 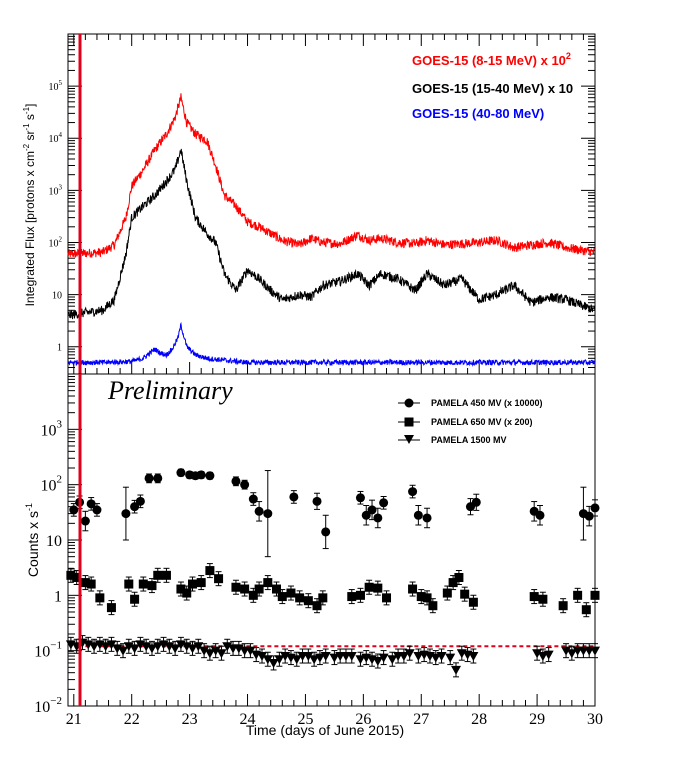 I want to click on legend-pamela-1500-label: PAMELA 1500 MV, so click(x=469, y=440).